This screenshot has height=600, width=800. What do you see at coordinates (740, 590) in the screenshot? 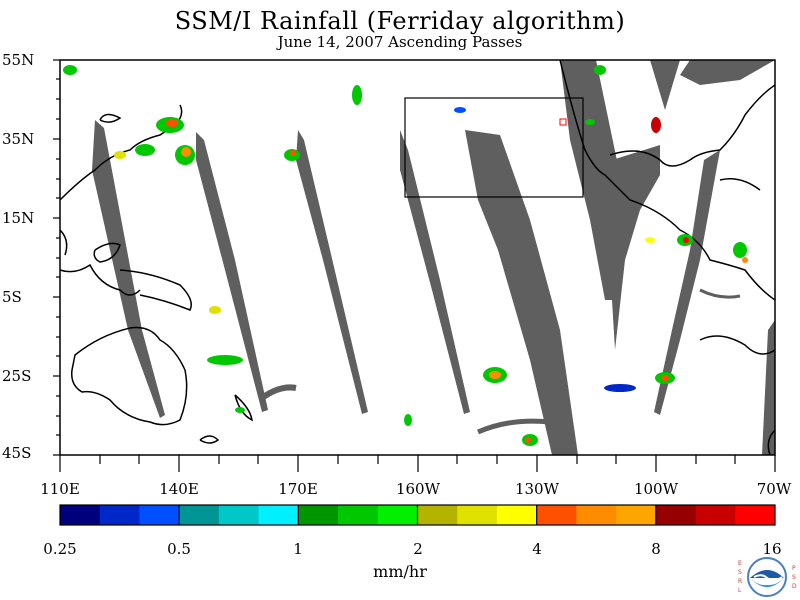
I see `svg-text: L` at bounding box center [740, 590].